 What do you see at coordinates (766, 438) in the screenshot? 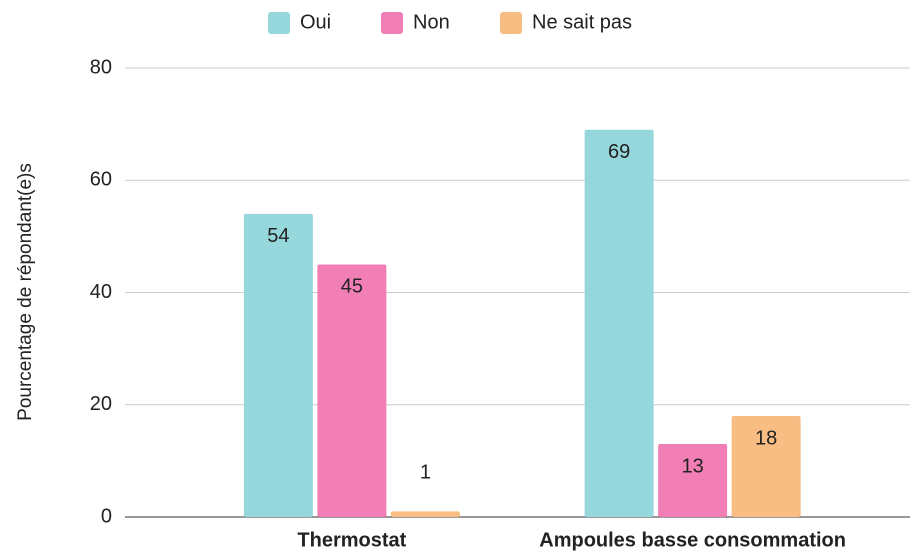
I see `value-label: 18` at bounding box center [766, 438].